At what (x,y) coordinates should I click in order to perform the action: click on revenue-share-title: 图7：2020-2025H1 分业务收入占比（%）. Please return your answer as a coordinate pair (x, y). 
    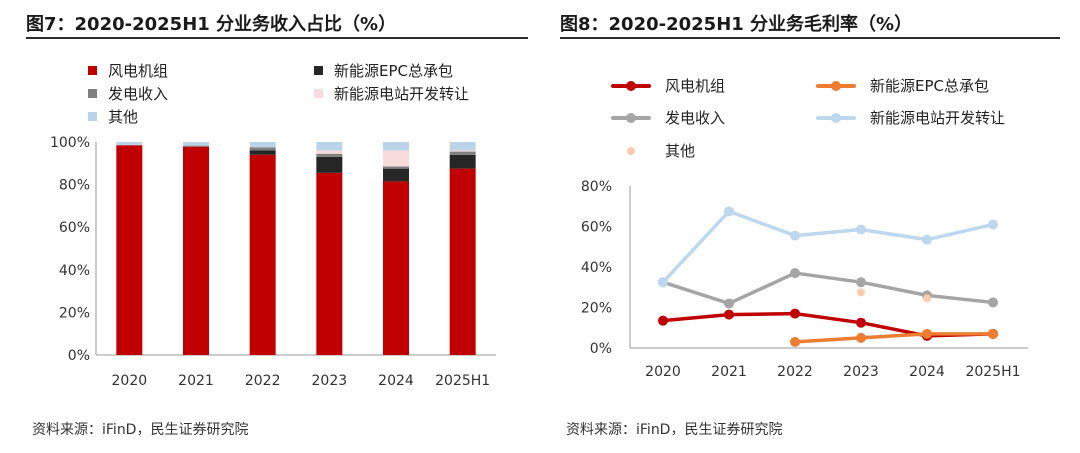
    Looking at the image, I should click on (211, 24).